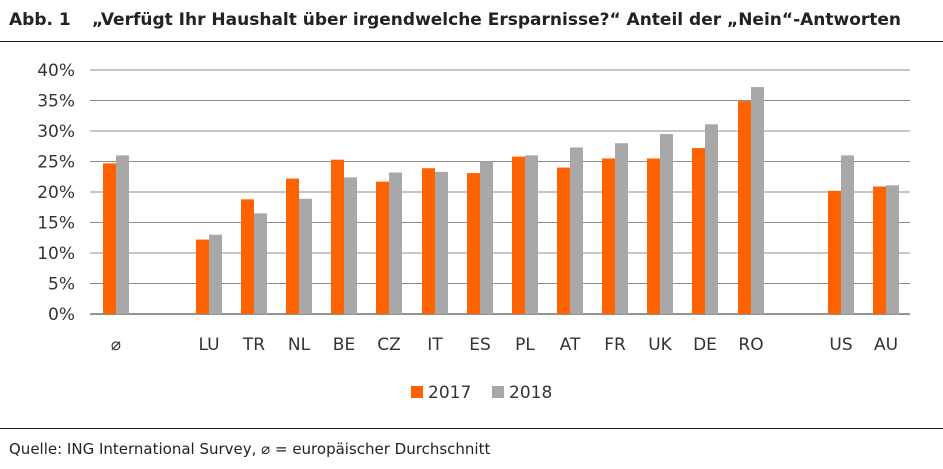  I want to click on top-divider, so click(471, 41).